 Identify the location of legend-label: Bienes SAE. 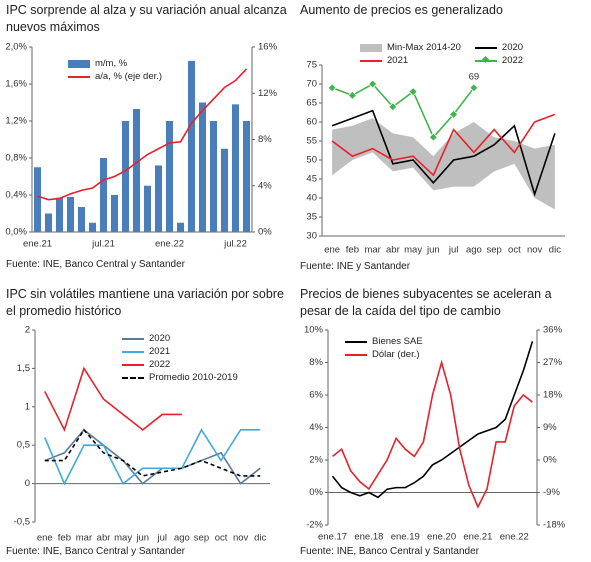
(397, 341).